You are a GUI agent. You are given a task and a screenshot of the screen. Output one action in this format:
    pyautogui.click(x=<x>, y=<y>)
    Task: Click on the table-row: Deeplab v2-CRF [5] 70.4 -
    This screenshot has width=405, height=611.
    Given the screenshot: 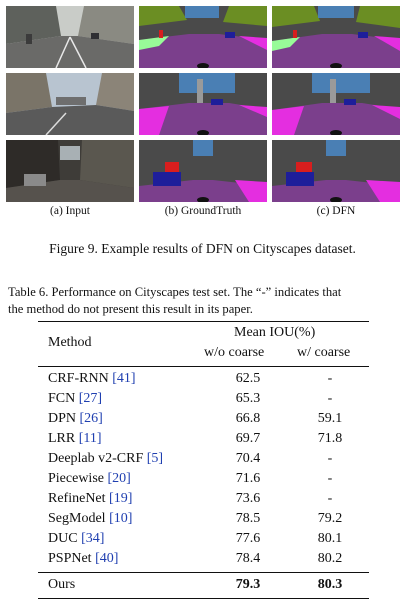 What is the action you would take?
    pyautogui.click(x=202, y=461)
    